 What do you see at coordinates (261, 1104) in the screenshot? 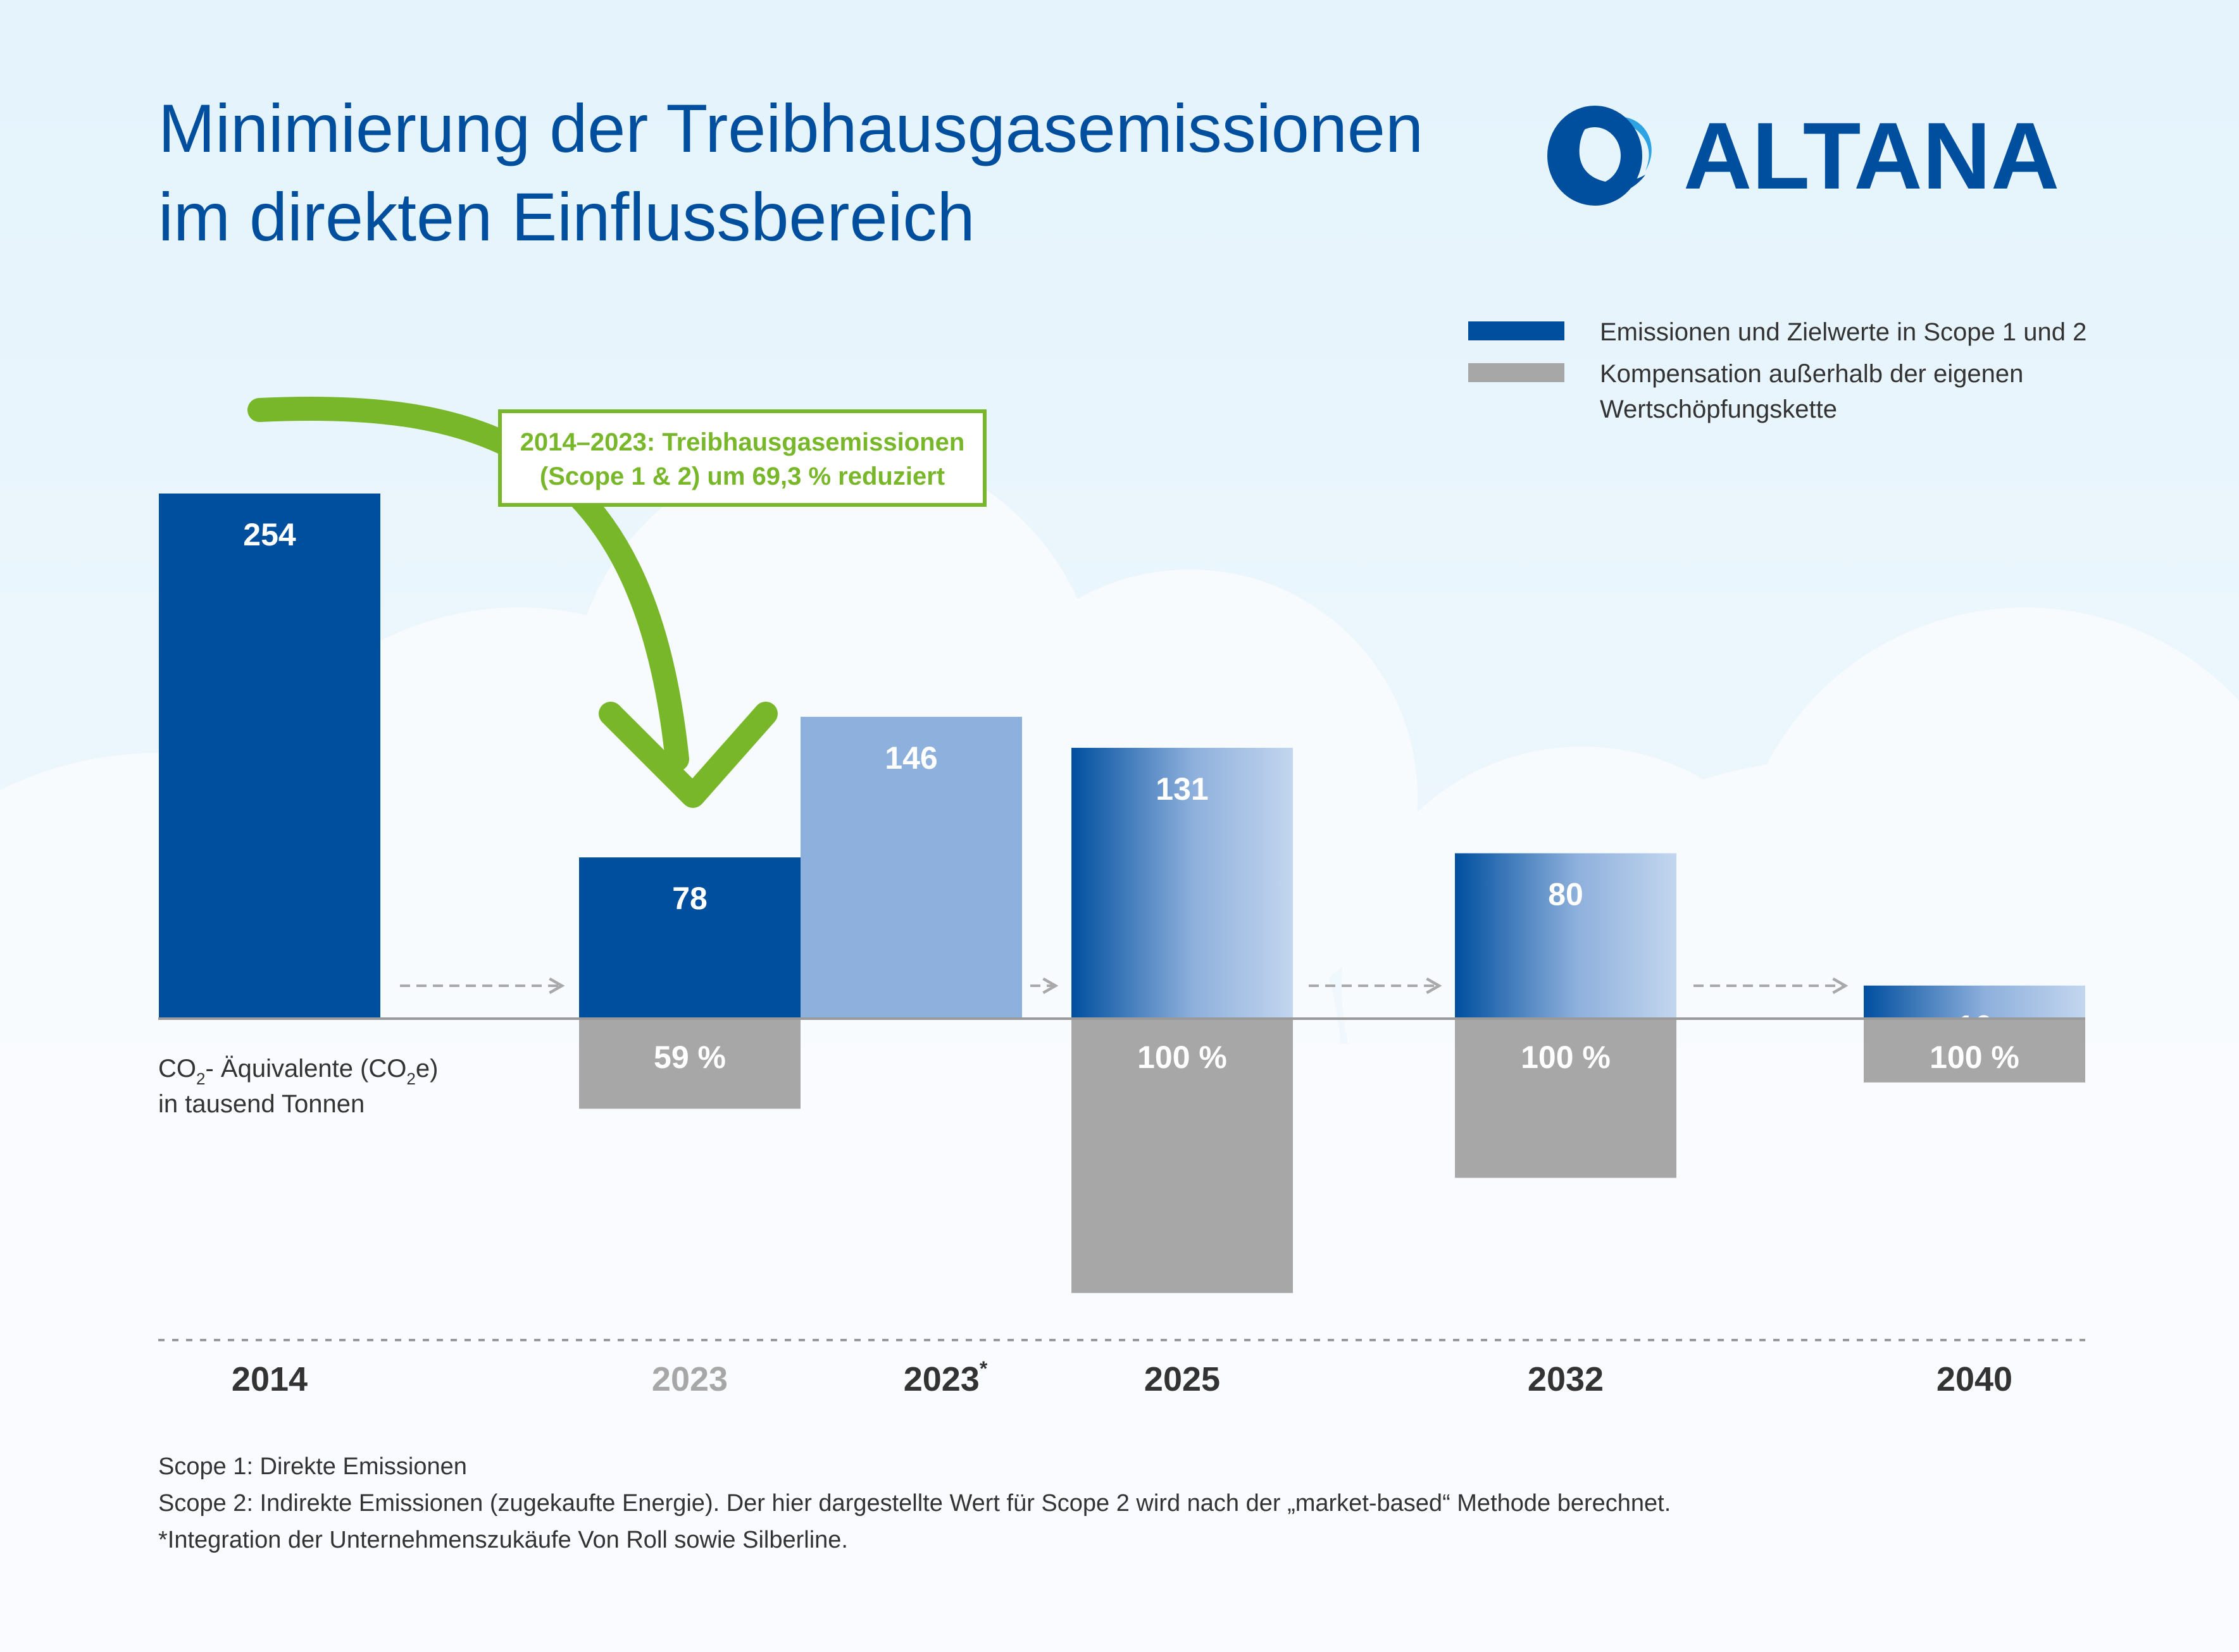
I see `axis-label-line2: in tausend Tonnen` at bounding box center [261, 1104].